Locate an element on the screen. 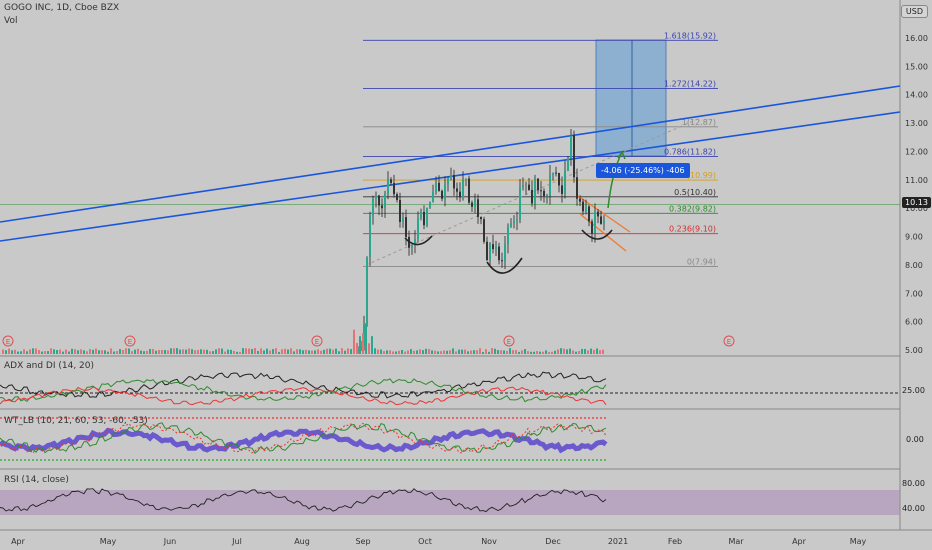  wedge-upper-line is located at coordinates (604, 214).